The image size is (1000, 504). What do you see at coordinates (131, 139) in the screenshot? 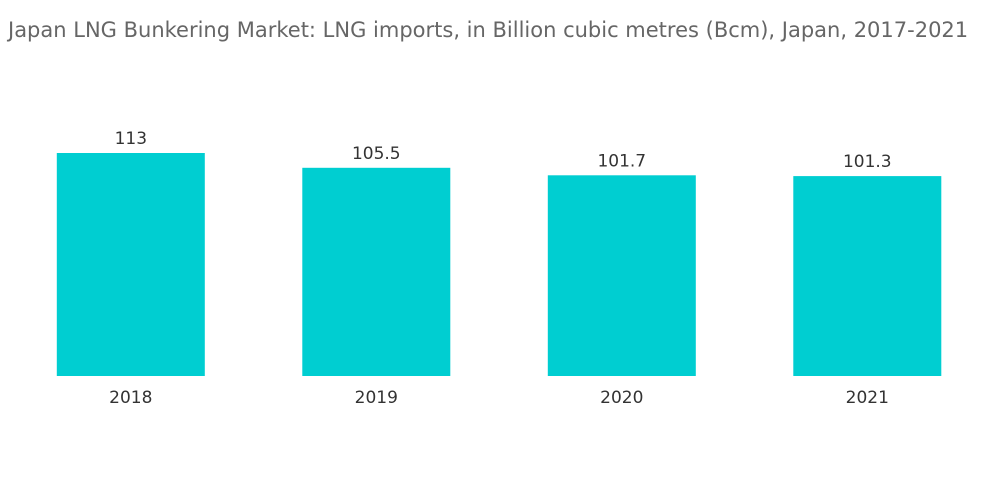
I see `value-label-2018: 113` at bounding box center [131, 139].